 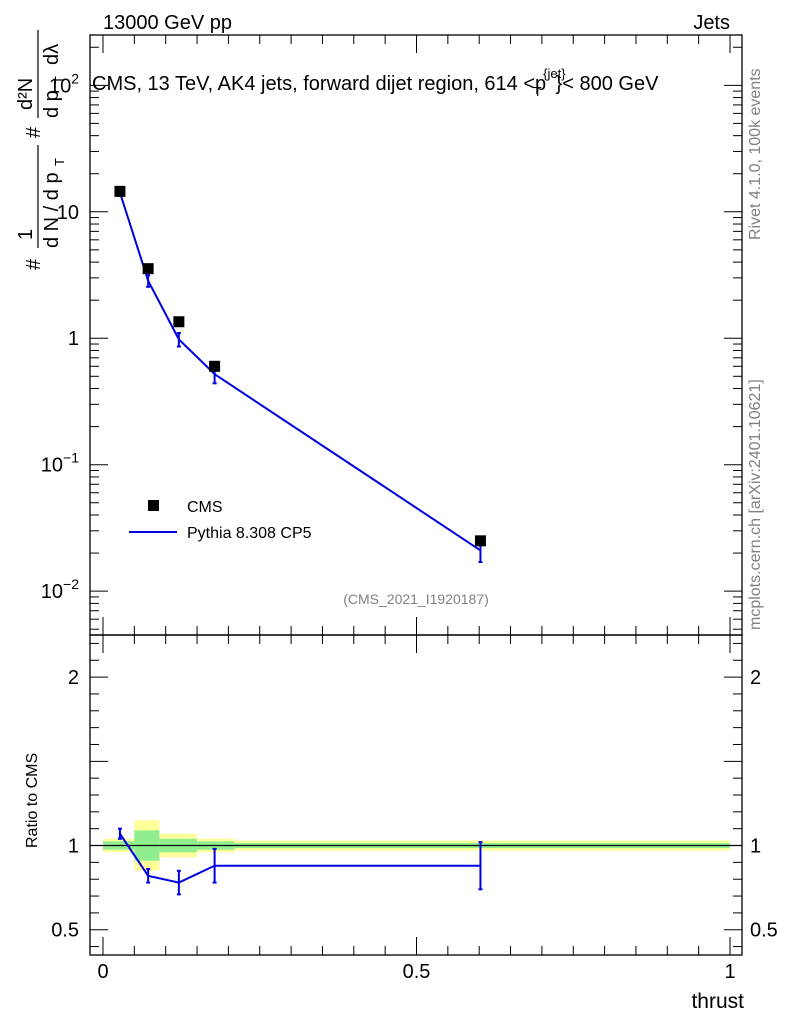 I want to click on analysis-watermark: (CMS_2021_I1920187), so click(x=416, y=599).